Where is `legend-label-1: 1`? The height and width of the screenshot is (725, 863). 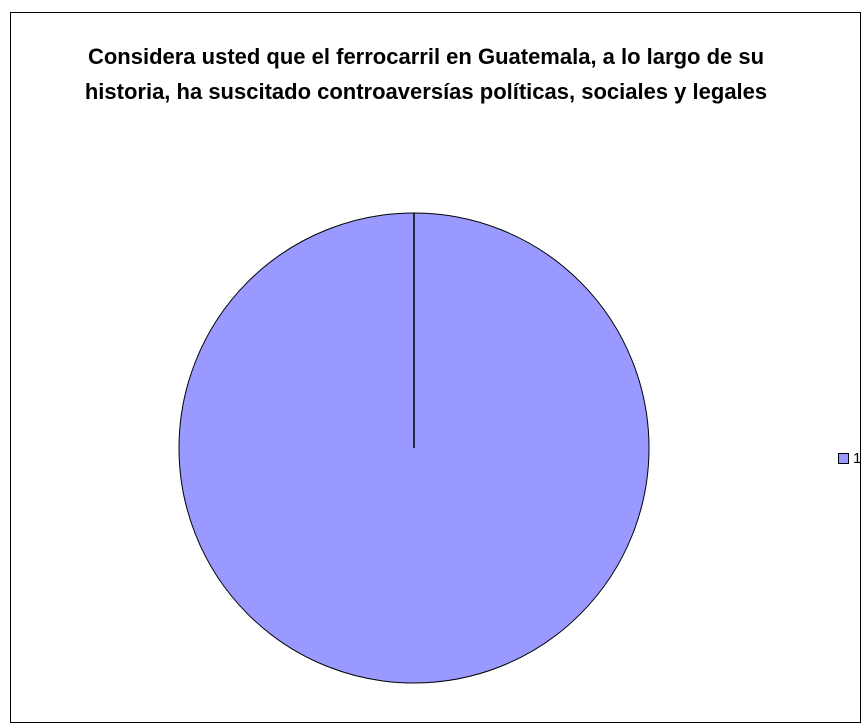 legend-label-1: 1 is located at coordinates (857, 458).